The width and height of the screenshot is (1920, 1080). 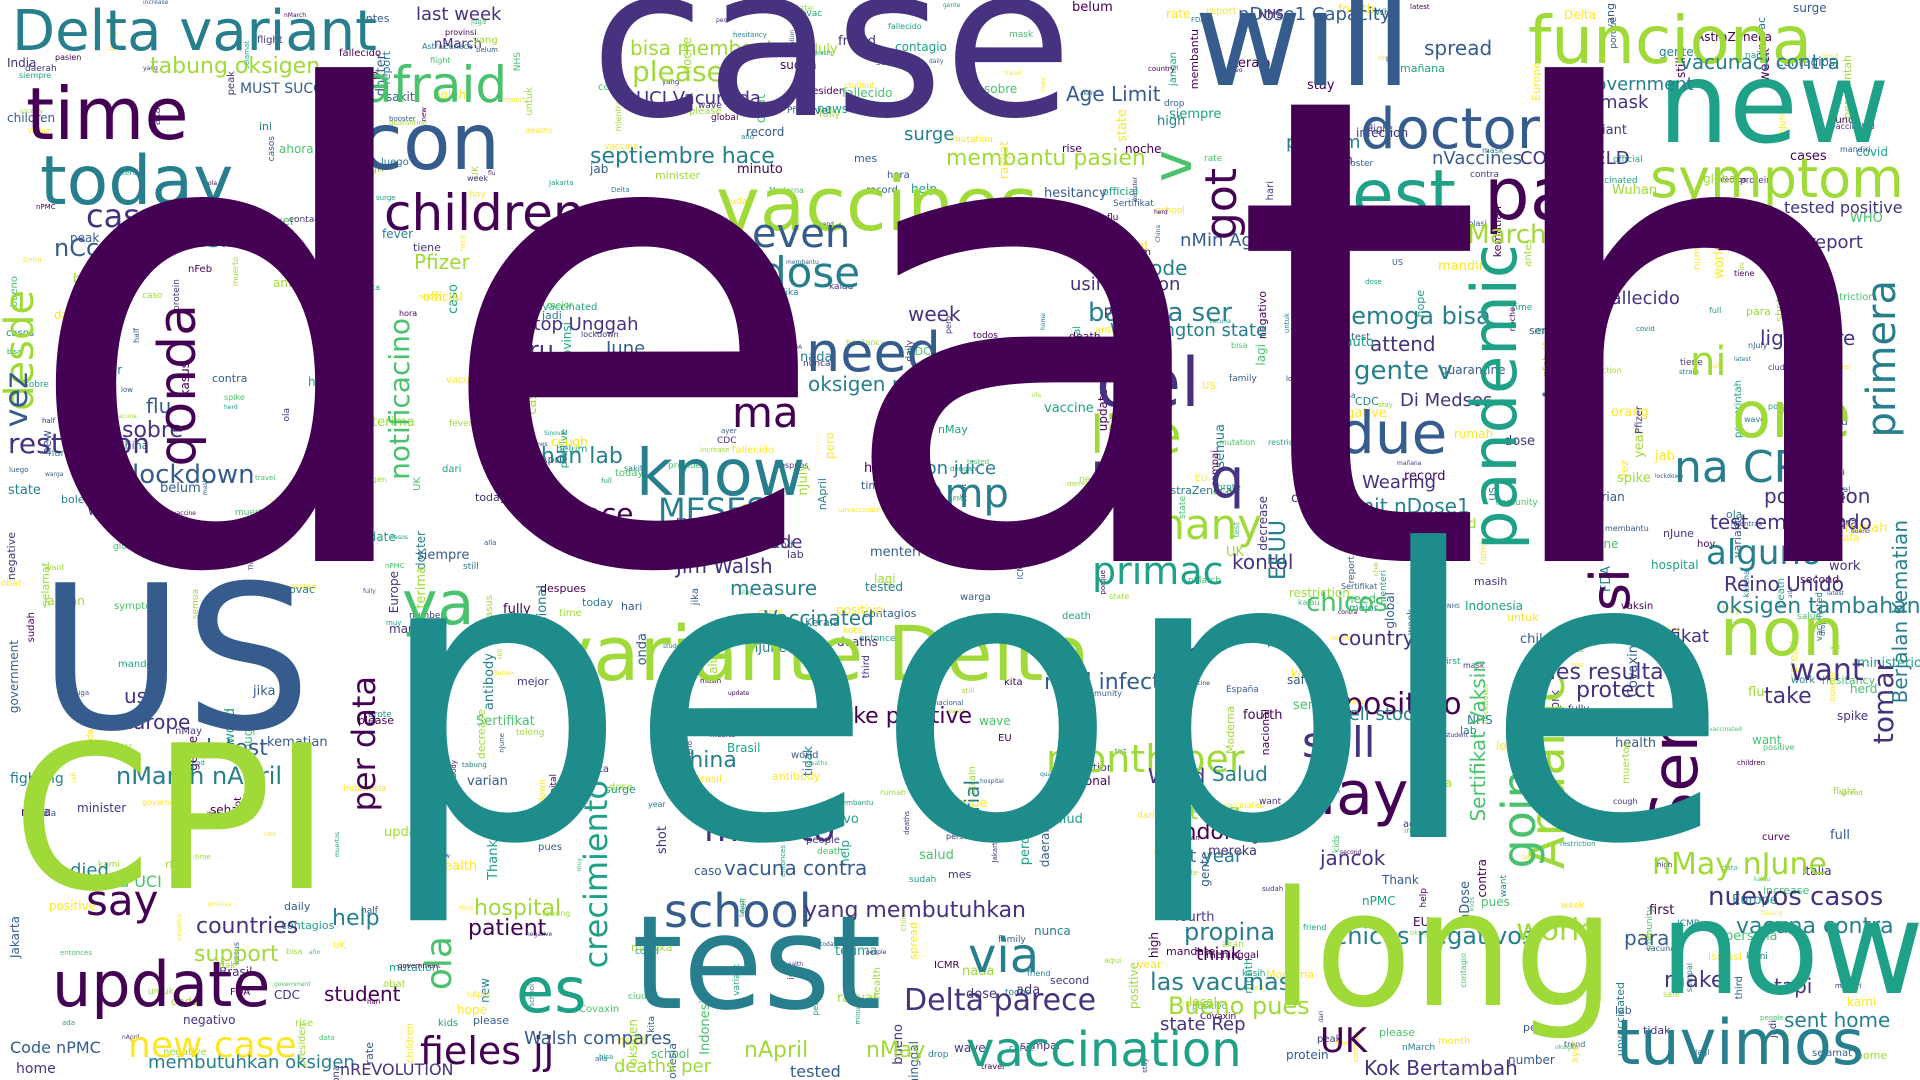 What do you see at coordinates (1888, 663) in the screenshot?
I see `filler-word: ministerio` at bounding box center [1888, 663].